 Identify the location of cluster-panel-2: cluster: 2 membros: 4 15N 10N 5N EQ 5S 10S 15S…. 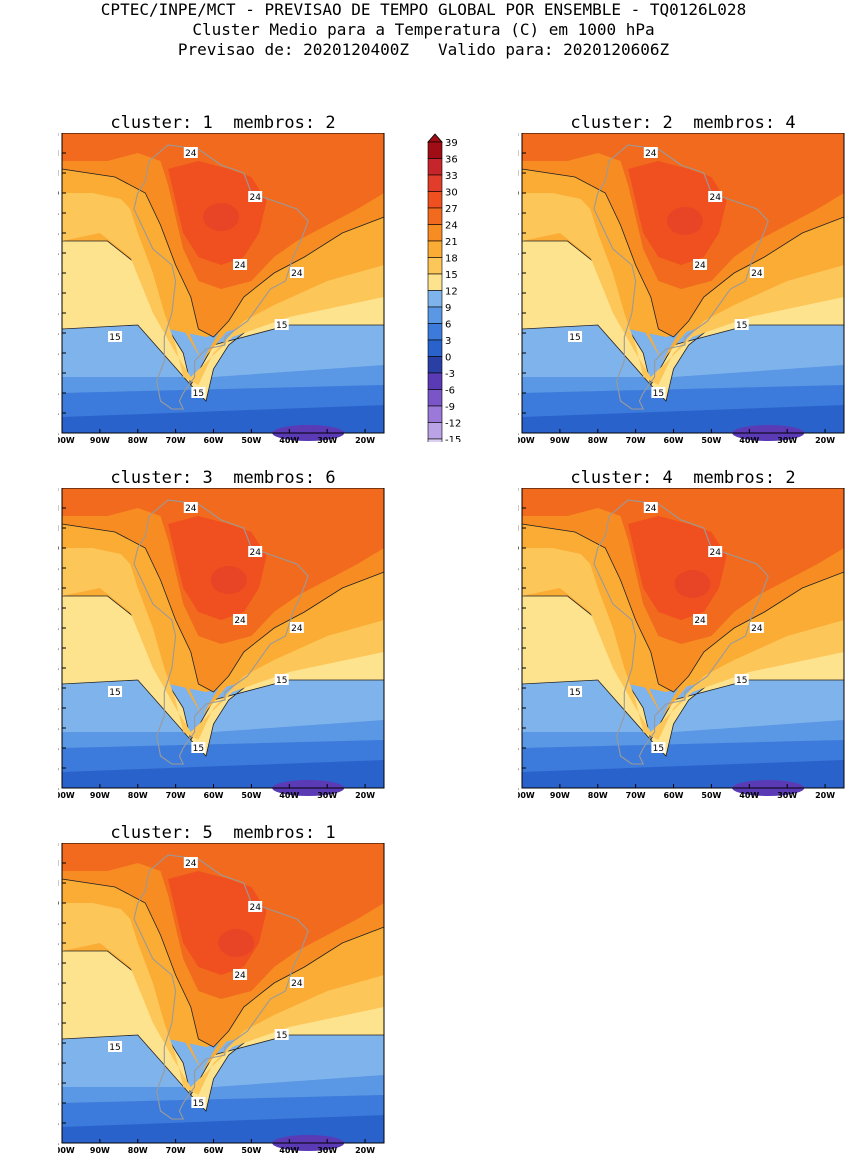
(682, 279).